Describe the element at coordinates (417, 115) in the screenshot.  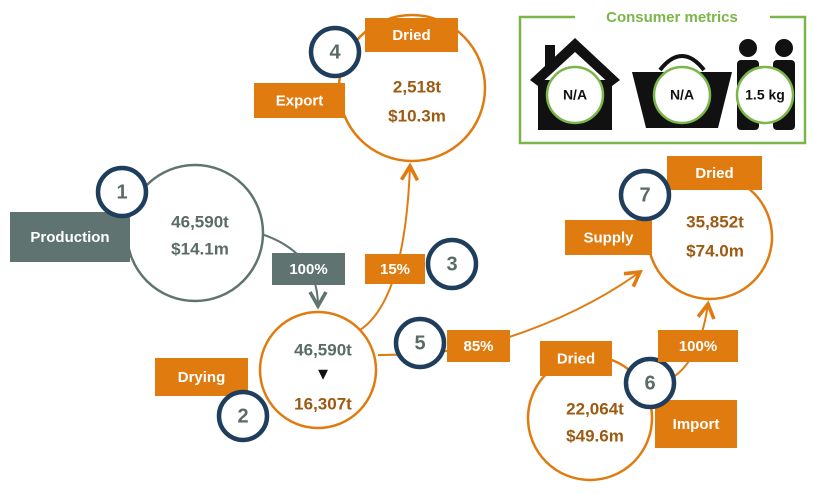
I see `node-value: $10.3m` at that location.